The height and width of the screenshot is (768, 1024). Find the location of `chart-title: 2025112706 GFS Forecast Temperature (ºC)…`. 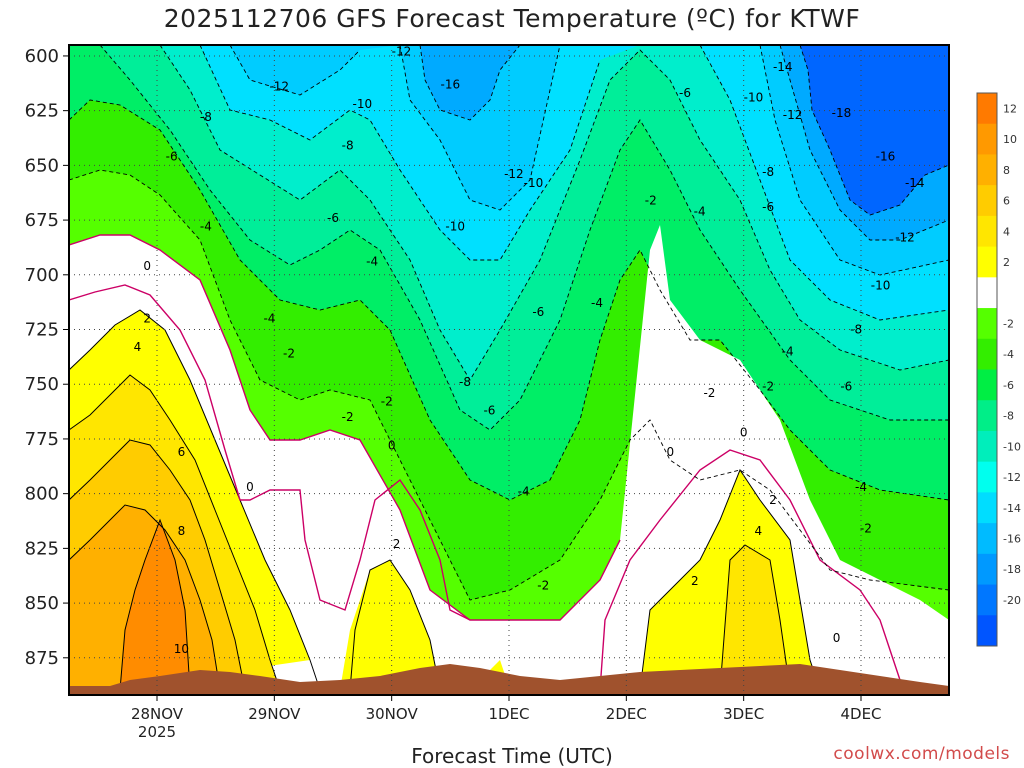

chart-title: 2025112706 GFS Forecast Temperature (ºC)… is located at coordinates (512, 18).